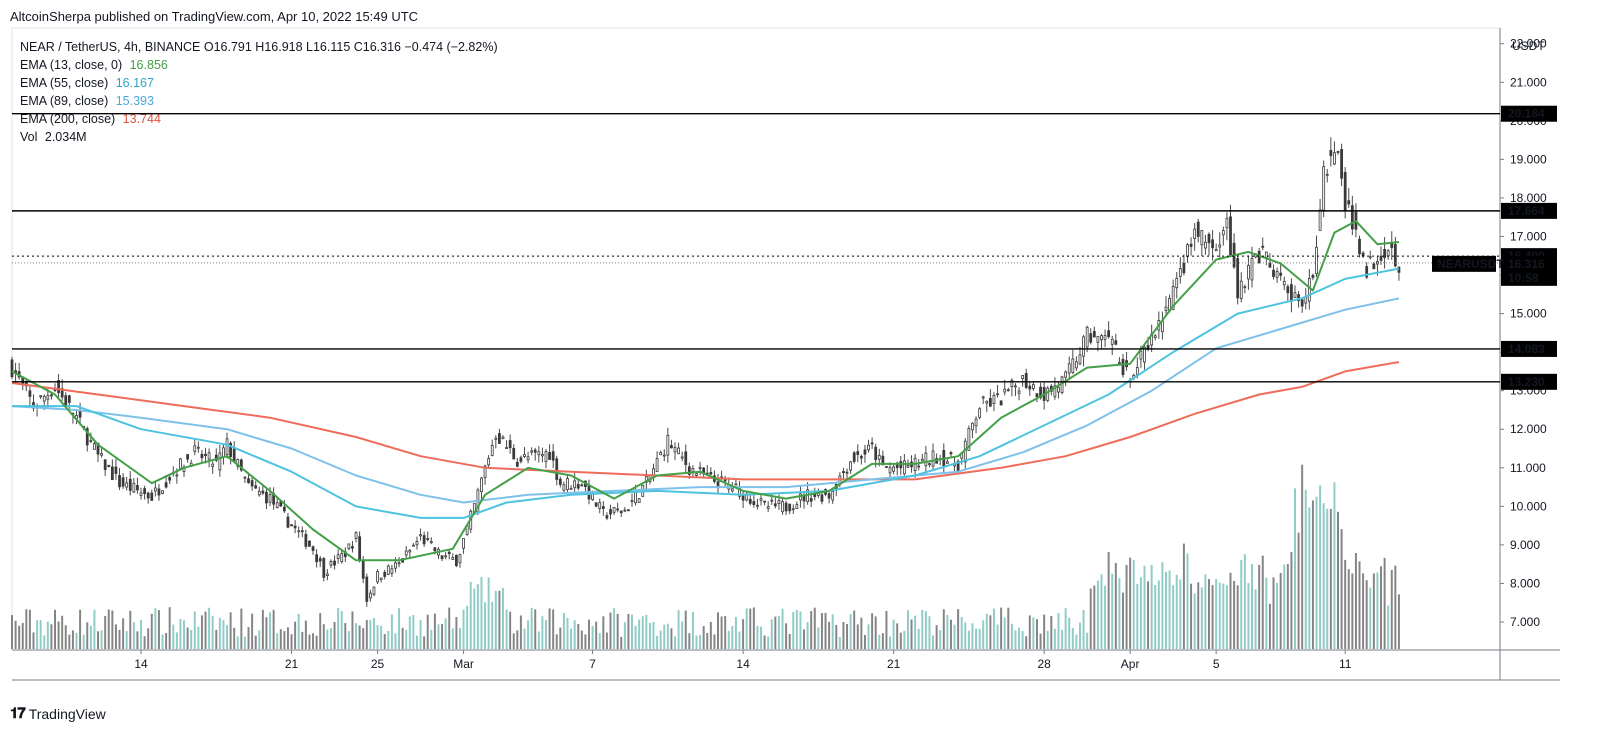 The height and width of the screenshot is (732, 1600). What do you see at coordinates (1526, 349) in the screenshot?
I see `level-label: 14.083` at bounding box center [1526, 349].